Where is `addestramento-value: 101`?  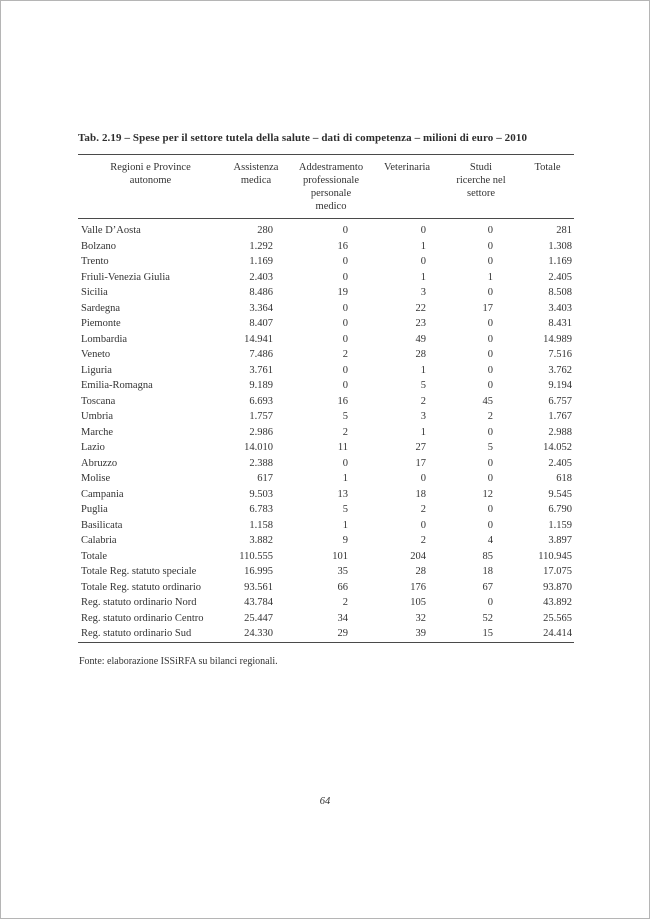
addestramento-value: 101 is located at coordinates (340, 556).